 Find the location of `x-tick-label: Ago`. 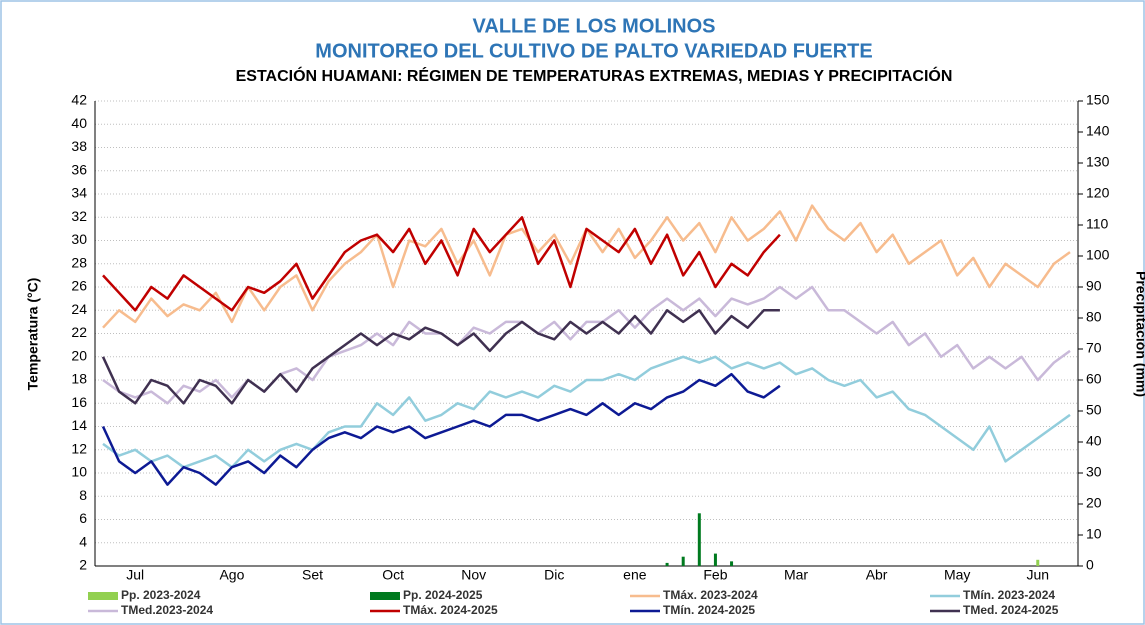

x-tick-label: Ago is located at coordinates (231, 575).